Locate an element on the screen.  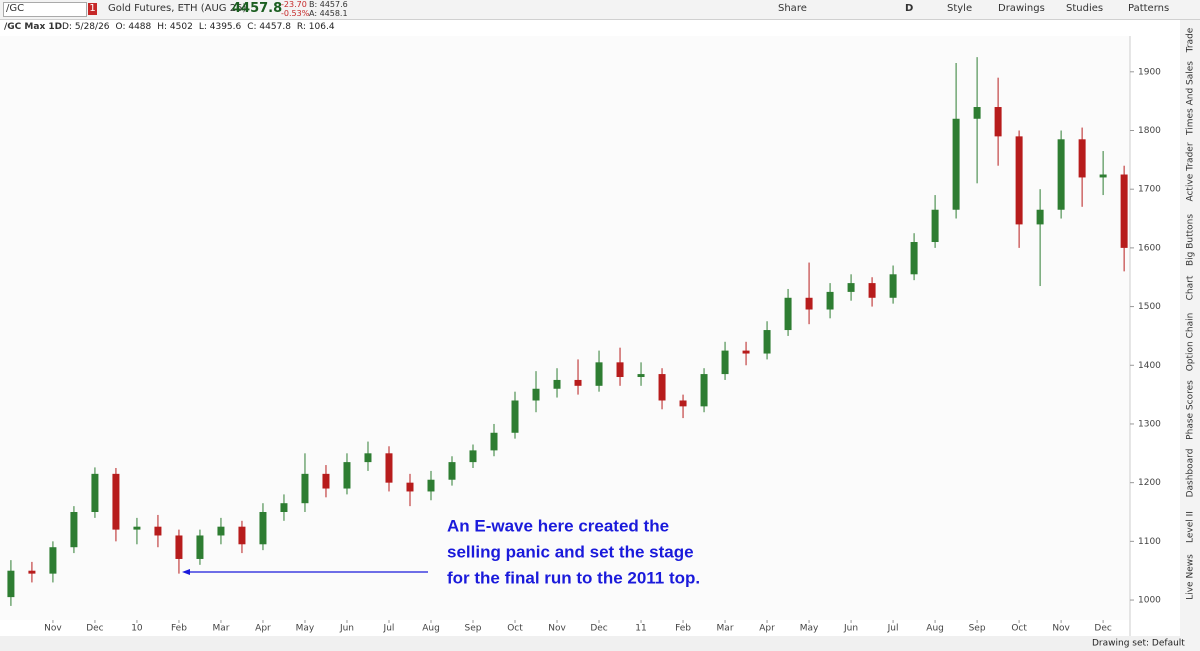
x-tick-label: Mar is located at coordinates (220, 629).